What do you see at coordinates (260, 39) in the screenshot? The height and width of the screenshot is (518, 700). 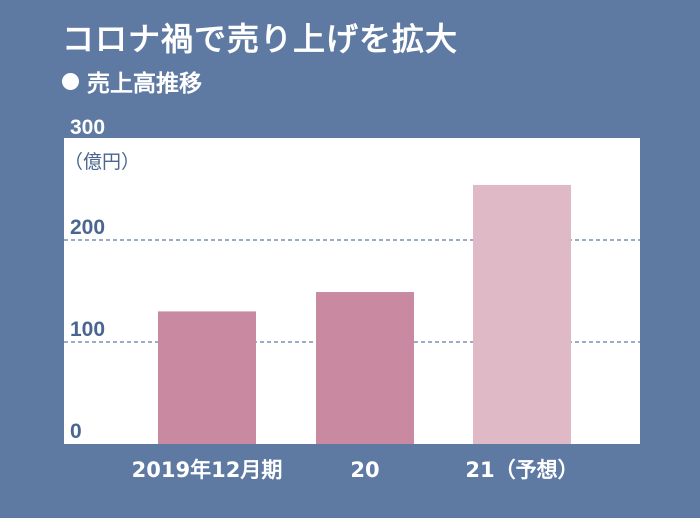 I see `chart-title: コロナ禍で売り上げを拡大` at bounding box center [260, 39].